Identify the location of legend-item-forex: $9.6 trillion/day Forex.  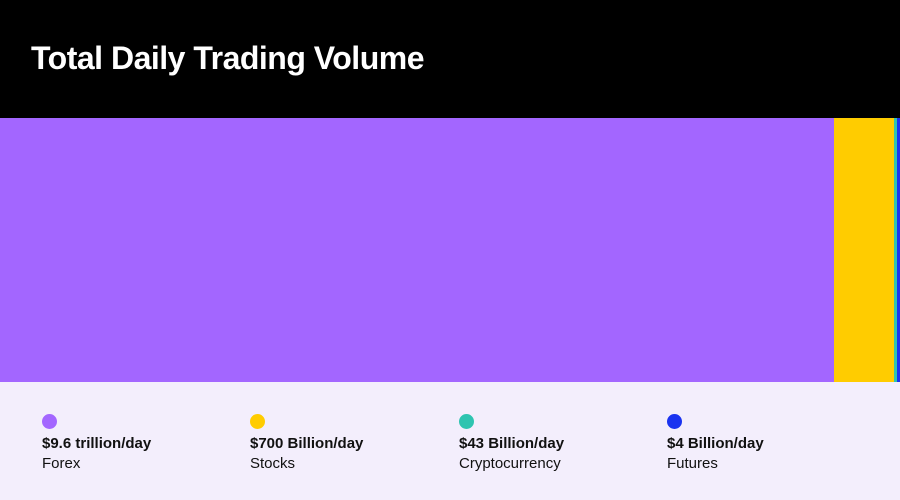
(96, 443).